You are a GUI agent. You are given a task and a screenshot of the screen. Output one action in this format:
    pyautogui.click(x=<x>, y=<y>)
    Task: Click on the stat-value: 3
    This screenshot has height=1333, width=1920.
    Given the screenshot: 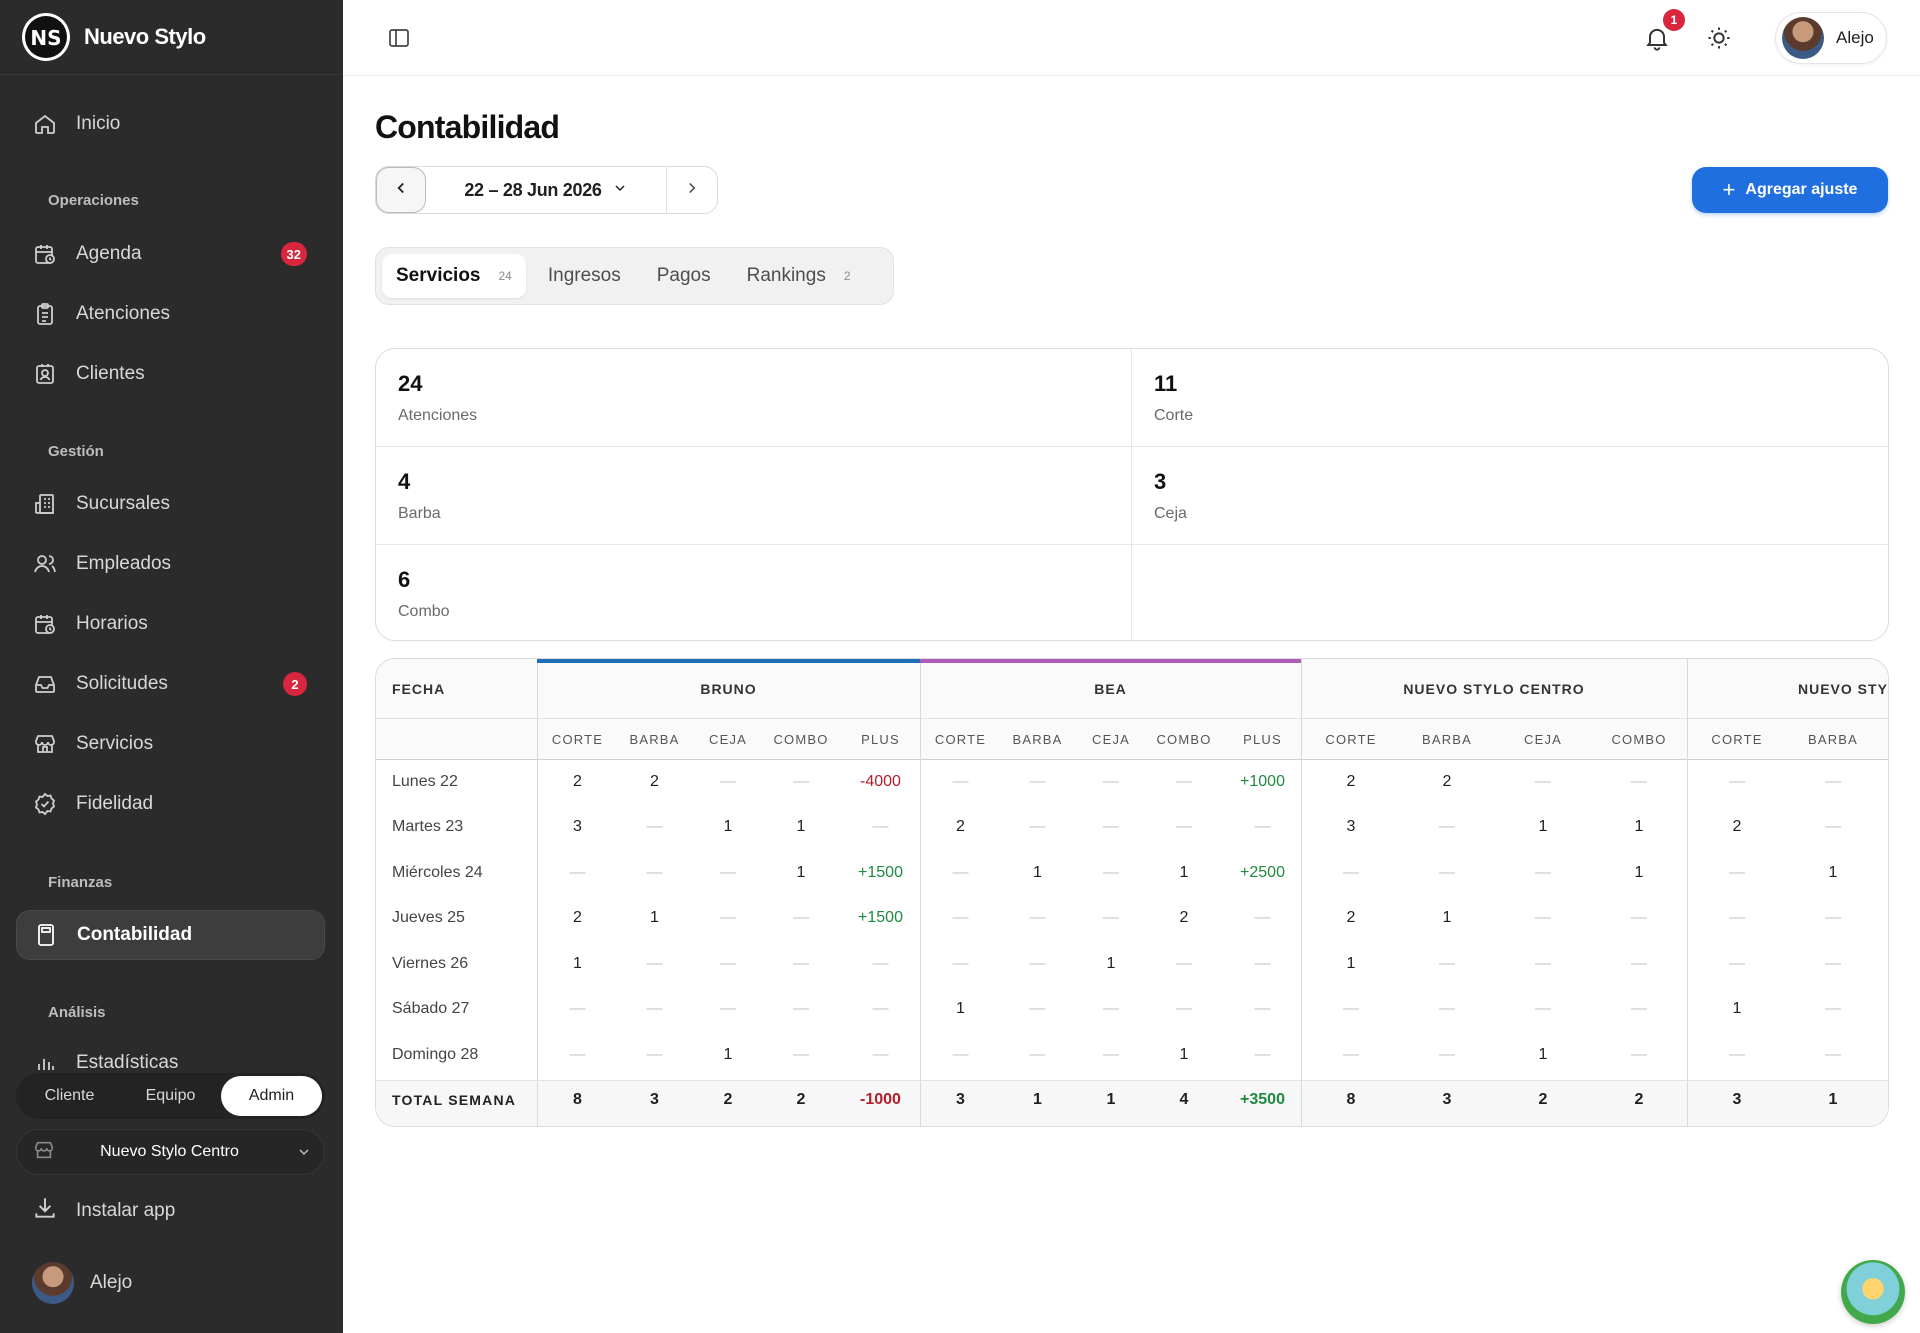 What is the action you would take?
    pyautogui.click(x=1160, y=481)
    